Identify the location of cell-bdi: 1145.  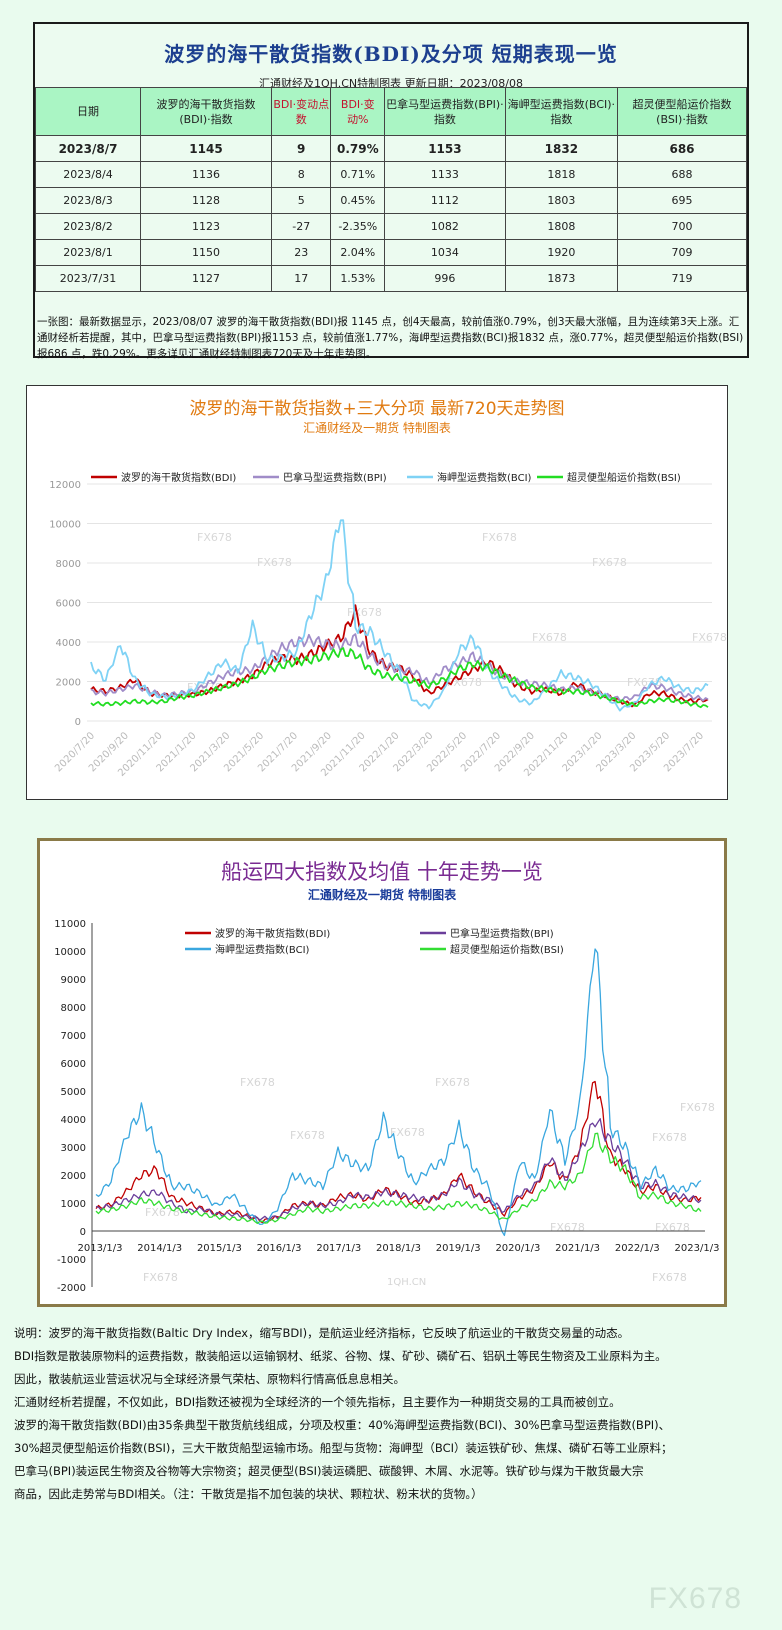
(206, 148).